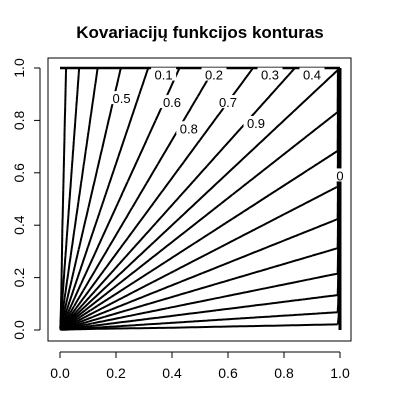  I want to click on contour-label: 0, so click(339, 175).